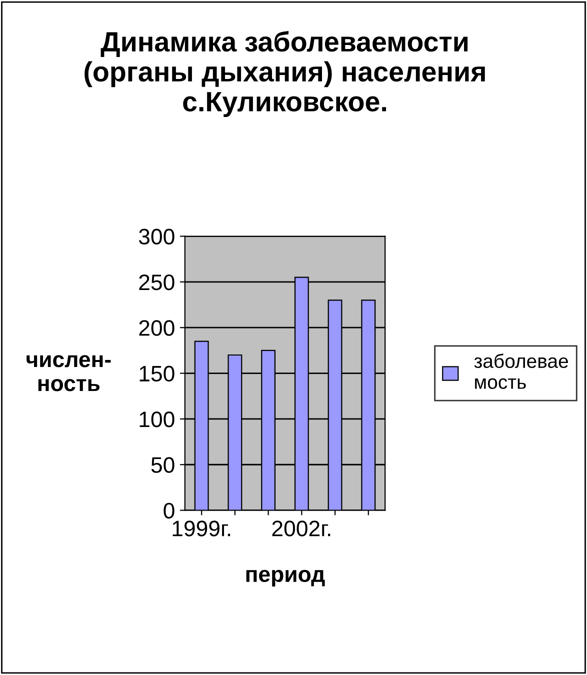 The width and height of the screenshot is (587, 675). Describe the element at coordinates (156, 282) in the screenshot. I see `y-tick-label: 250` at that location.